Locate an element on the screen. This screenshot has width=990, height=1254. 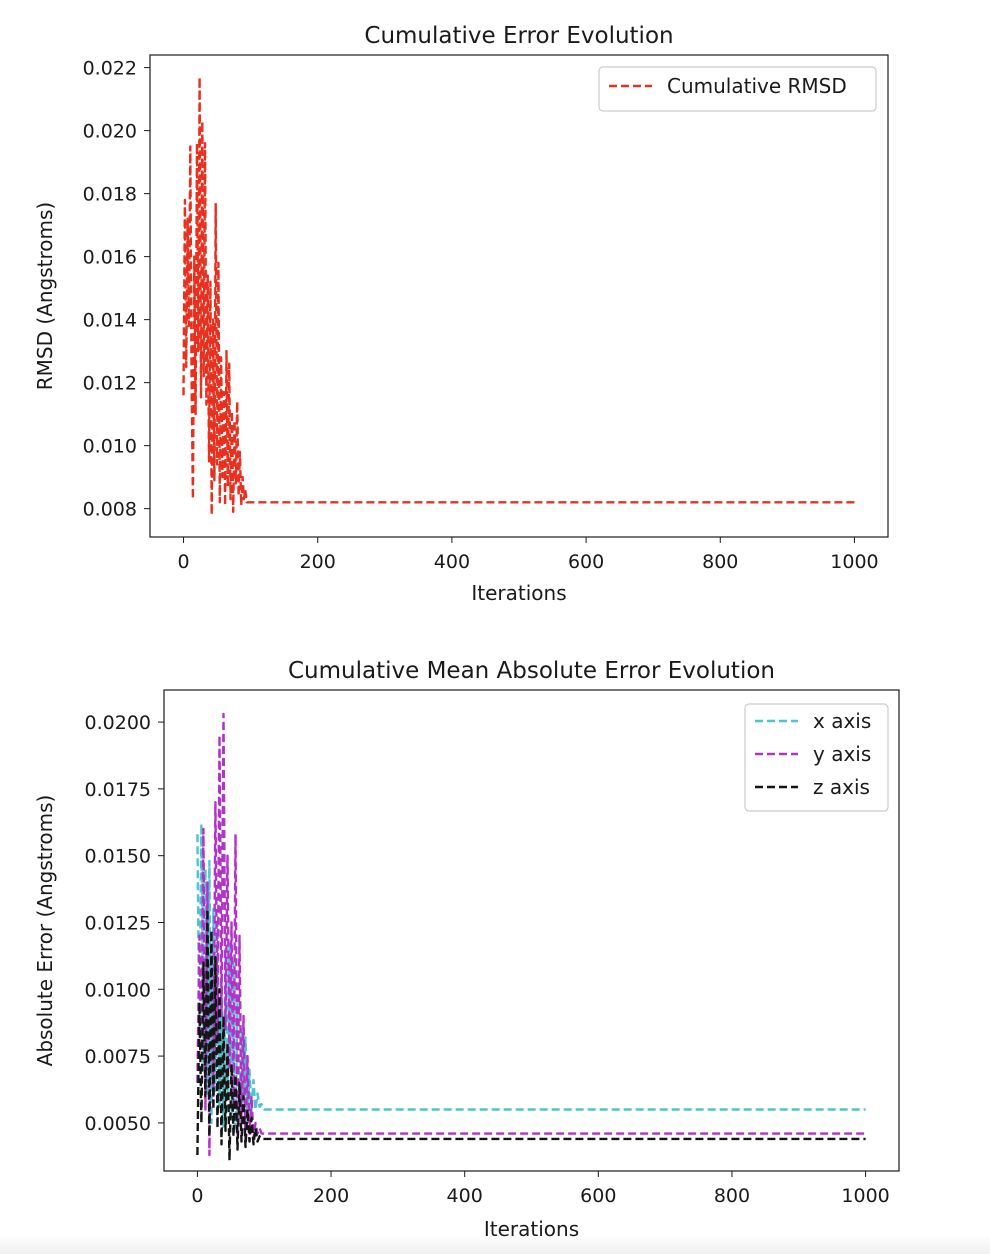
y-tick-label: 0.018 is located at coordinates (110, 195).